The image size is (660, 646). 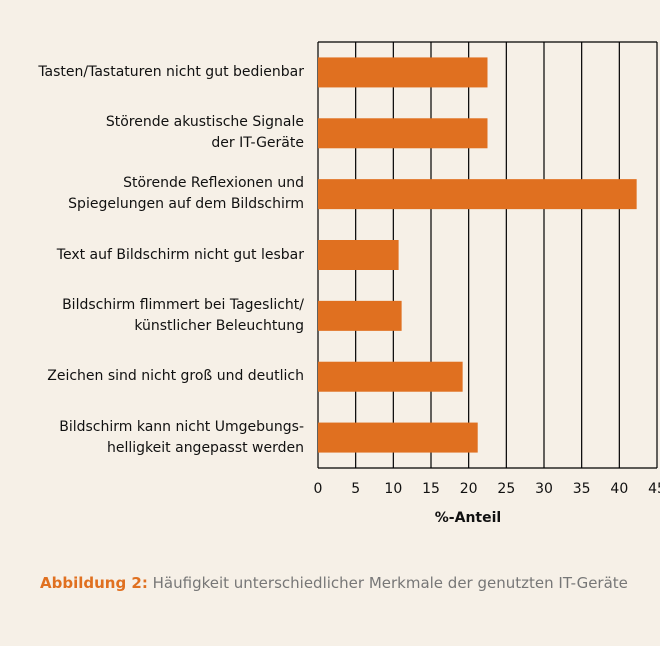 I want to click on caption-label: Abbildung 2:, so click(x=94, y=583).